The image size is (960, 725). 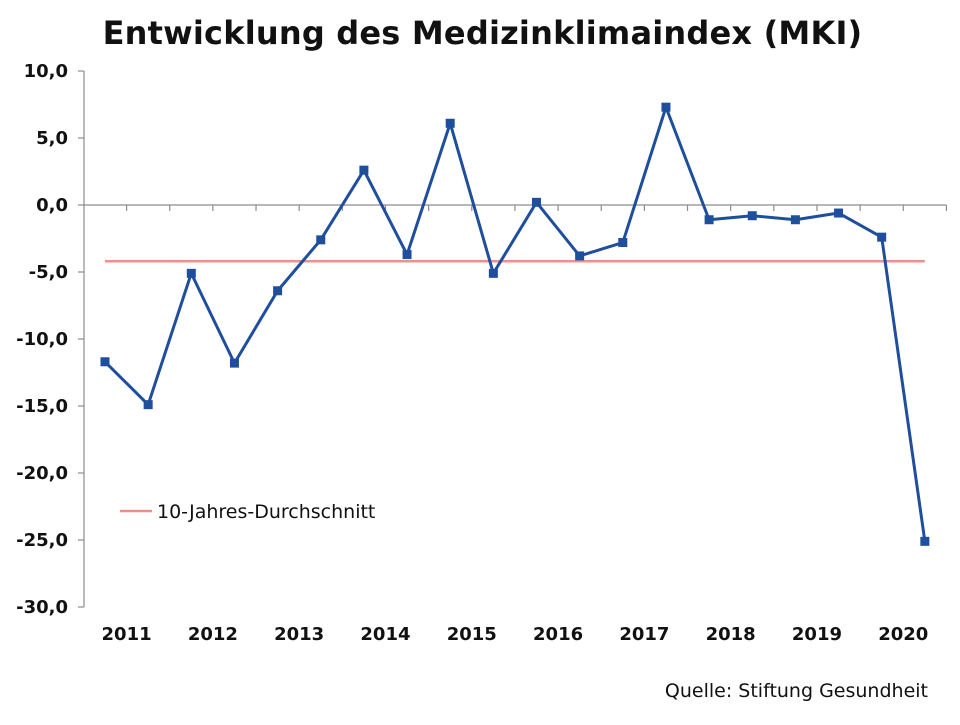 What do you see at coordinates (52, 205) in the screenshot?
I see `y-tick-label: 0,0` at bounding box center [52, 205].